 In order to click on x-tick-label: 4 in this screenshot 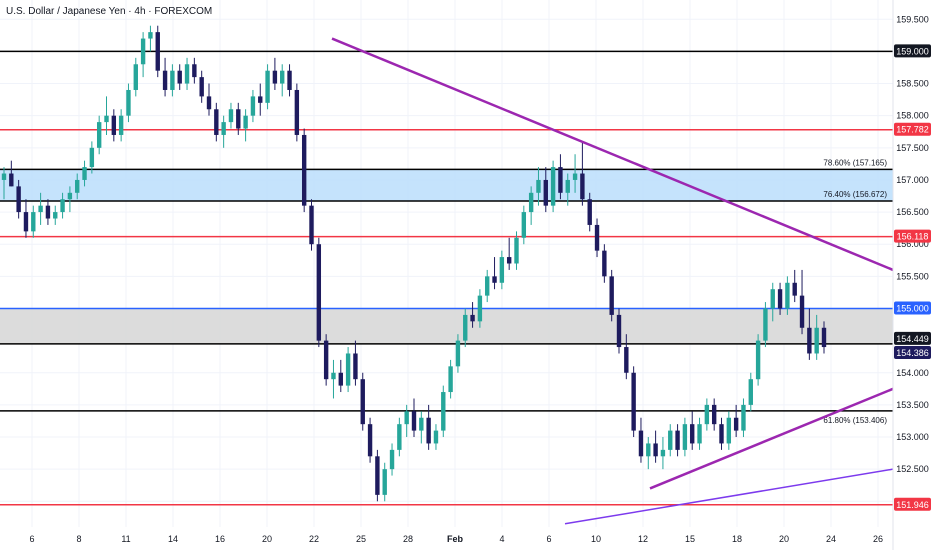, I will do `click(501, 539)`.